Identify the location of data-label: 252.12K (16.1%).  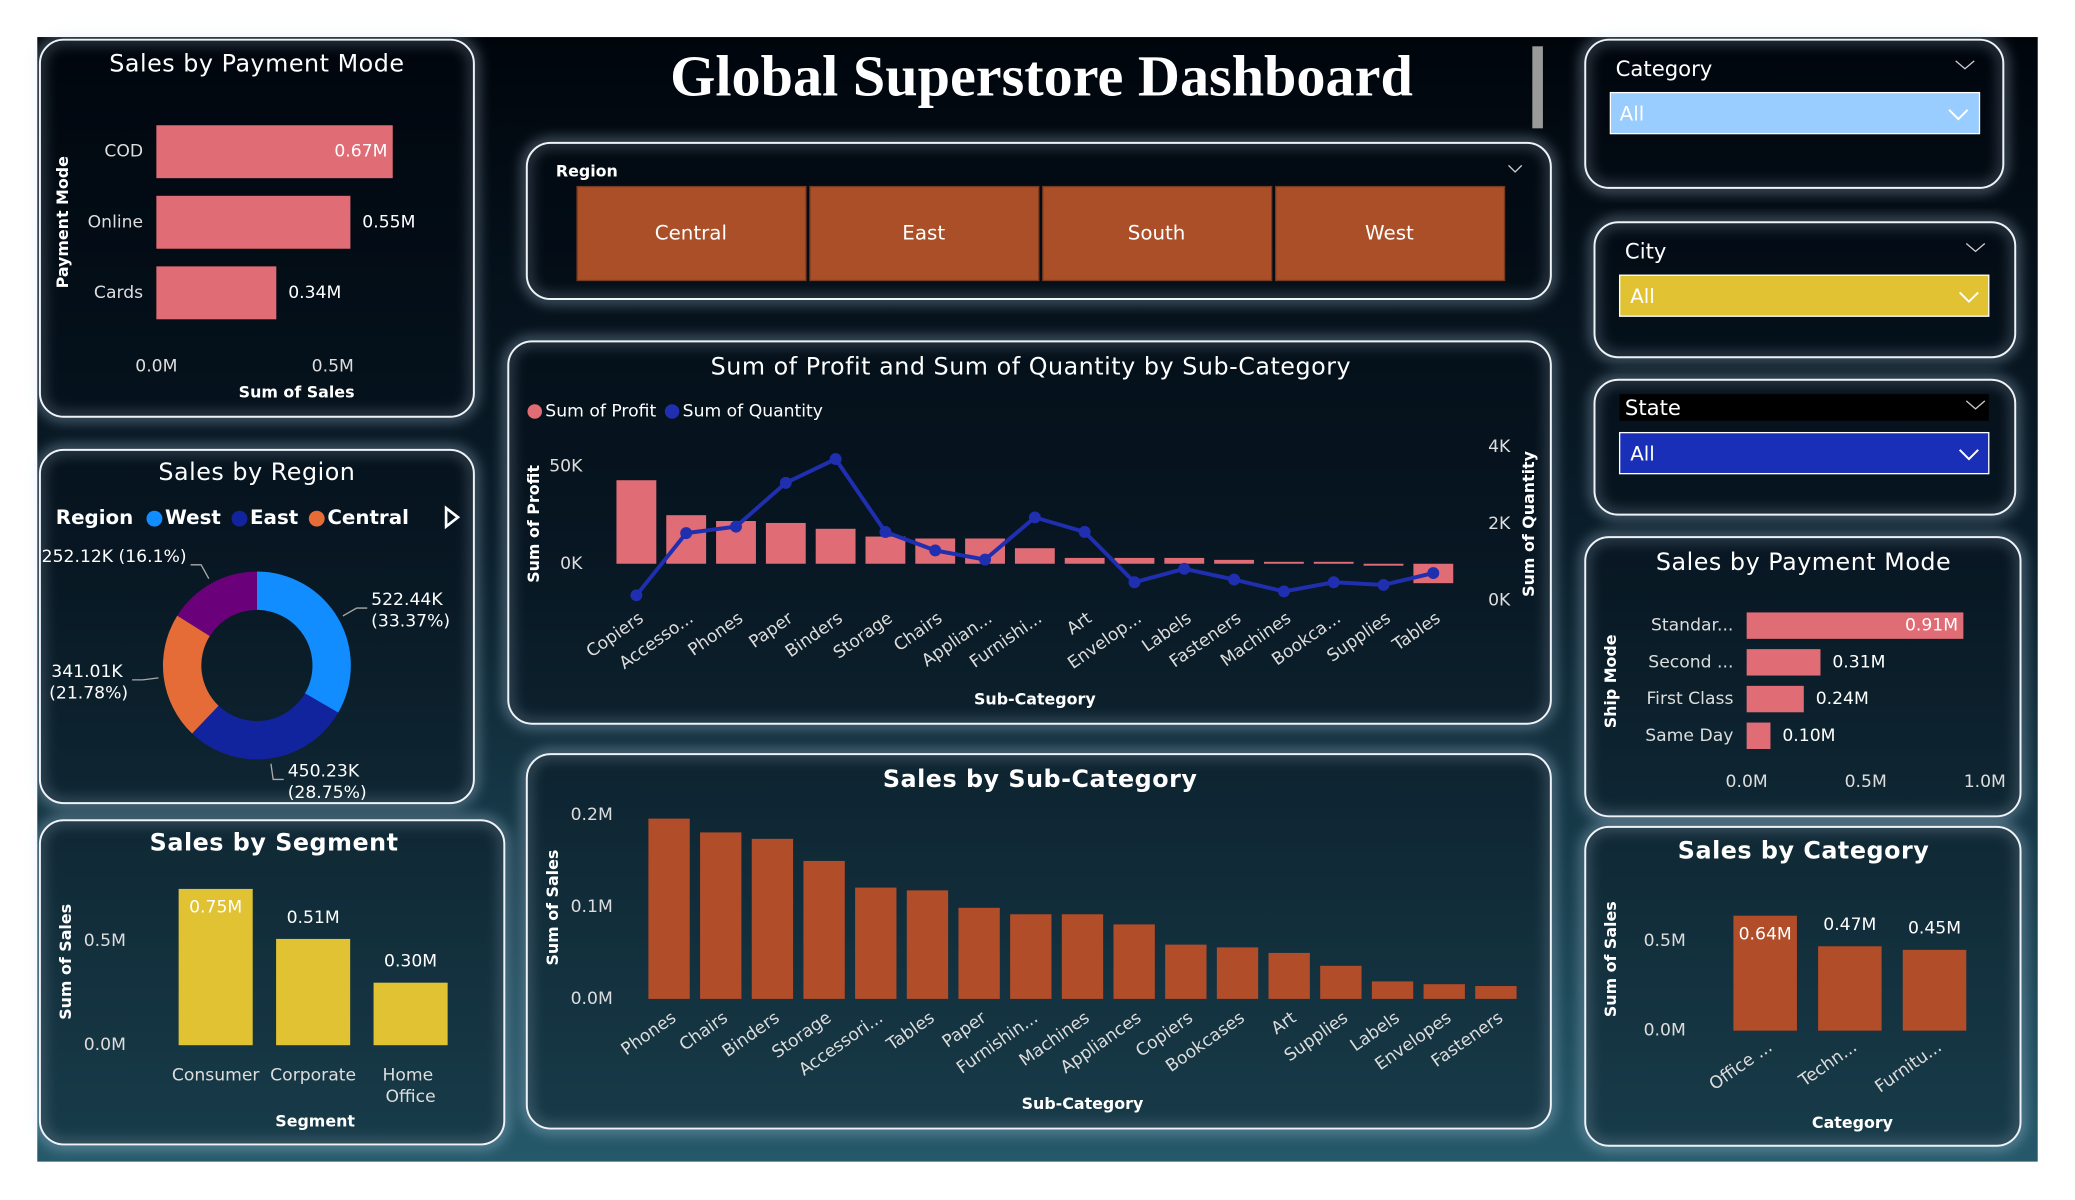
(114, 557).